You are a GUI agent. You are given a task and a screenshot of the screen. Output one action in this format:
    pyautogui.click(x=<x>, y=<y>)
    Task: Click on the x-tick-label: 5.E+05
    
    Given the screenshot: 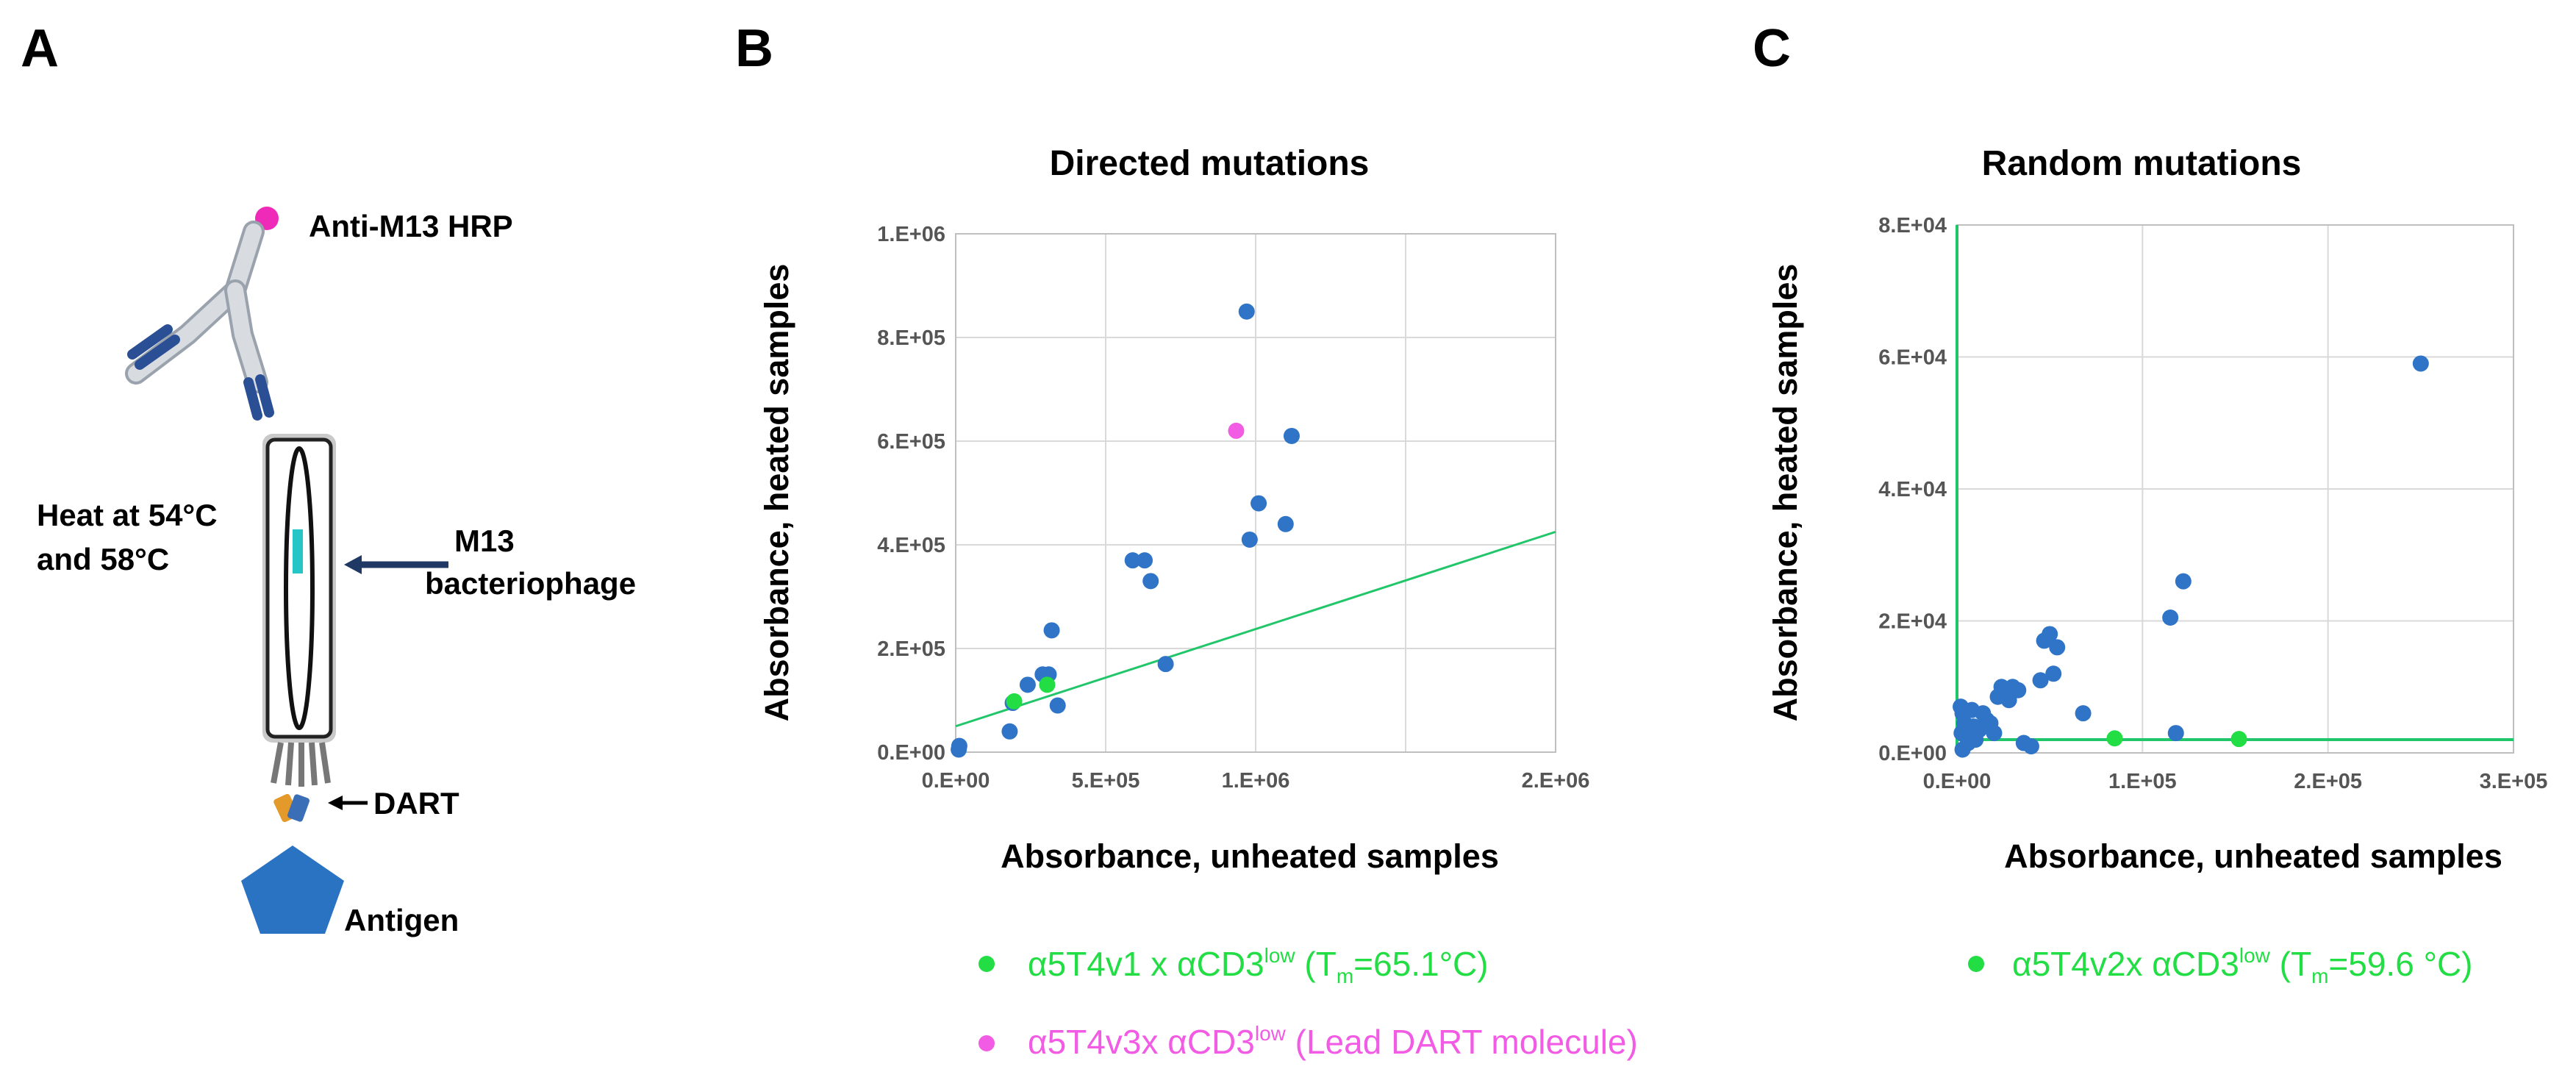 What is the action you would take?
    pyautogui.click(x=1106, y=781)
    